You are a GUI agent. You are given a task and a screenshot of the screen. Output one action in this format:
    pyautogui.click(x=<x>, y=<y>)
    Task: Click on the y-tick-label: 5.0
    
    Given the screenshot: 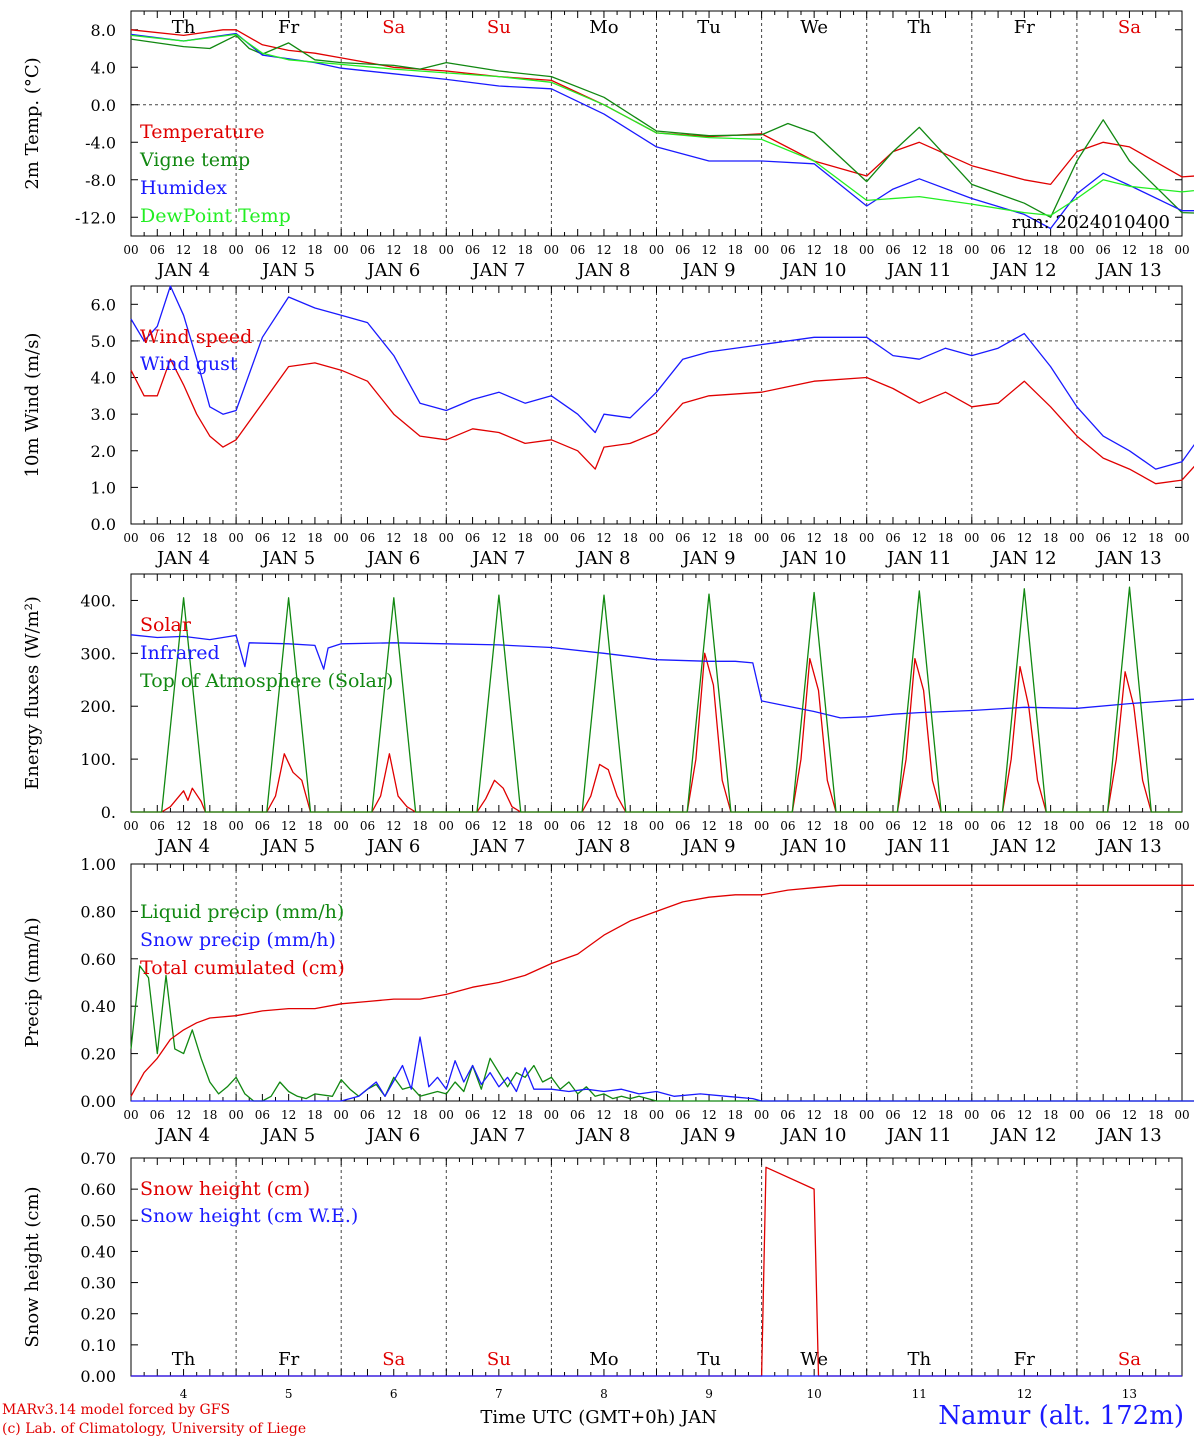 What is the action you would take?
    pyautogui.click(x=103, y=341)
    